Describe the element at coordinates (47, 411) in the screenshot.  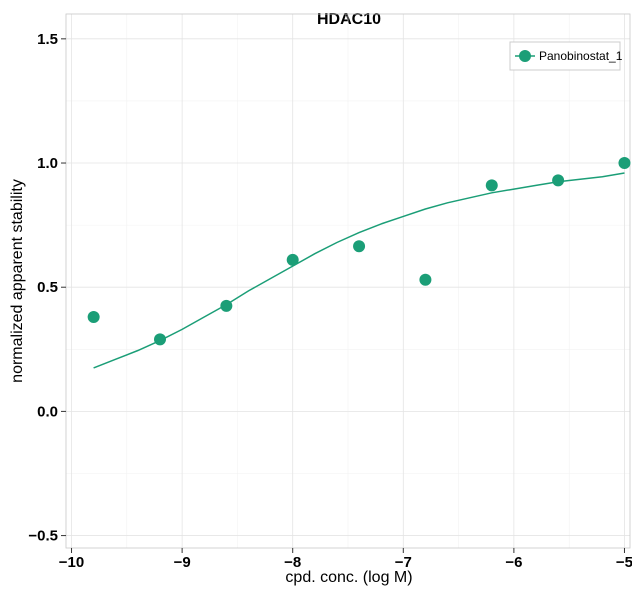
I see `y-tick-label: 0.0` at that location.